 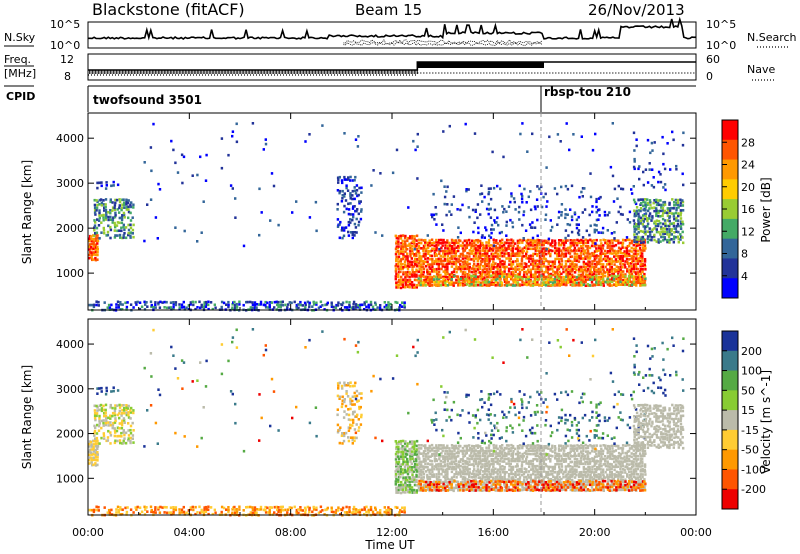 What do you see at coordinates (709, 76) in the screenshot?
I see `nave-tick-bottom: 0` at bounding box center [709, 76].